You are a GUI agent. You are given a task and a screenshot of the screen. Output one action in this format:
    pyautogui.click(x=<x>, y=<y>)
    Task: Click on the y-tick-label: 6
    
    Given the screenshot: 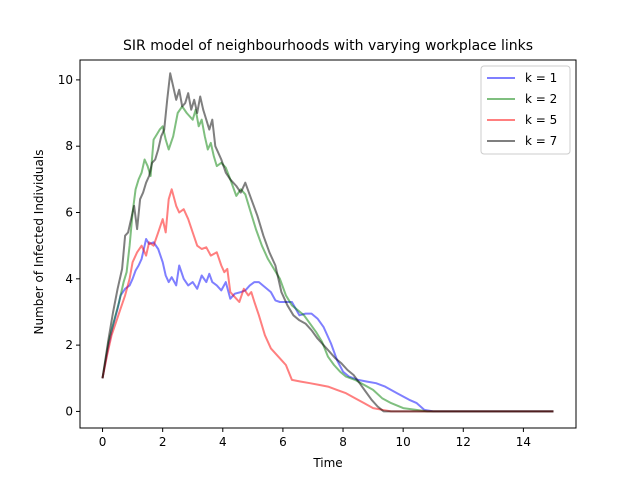 What is the action you would take?
    pyautogui.click(x=69, y=213)
    